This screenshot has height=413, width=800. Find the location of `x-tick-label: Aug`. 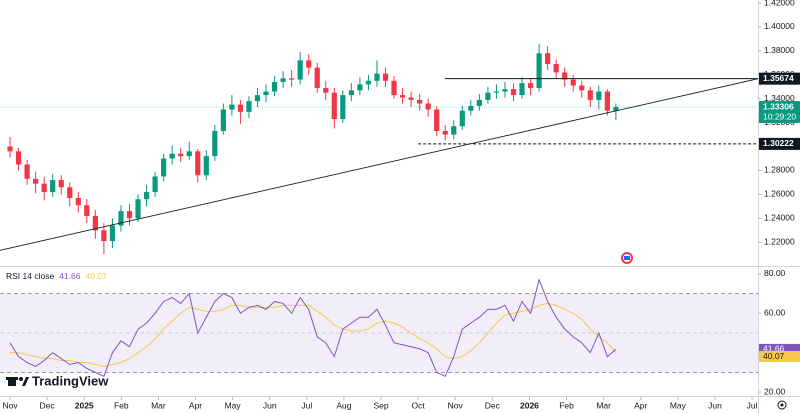

x-tick-label: Aug is located at coordinates (343, 405).